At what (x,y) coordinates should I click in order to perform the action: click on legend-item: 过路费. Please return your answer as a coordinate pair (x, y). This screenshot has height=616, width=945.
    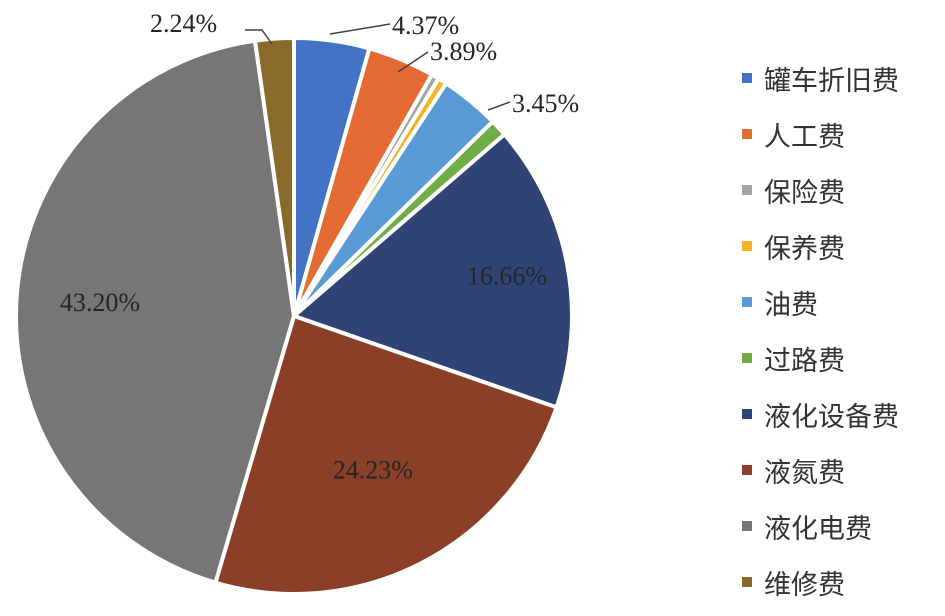
    Looking at the image, I should click on (820, 358).